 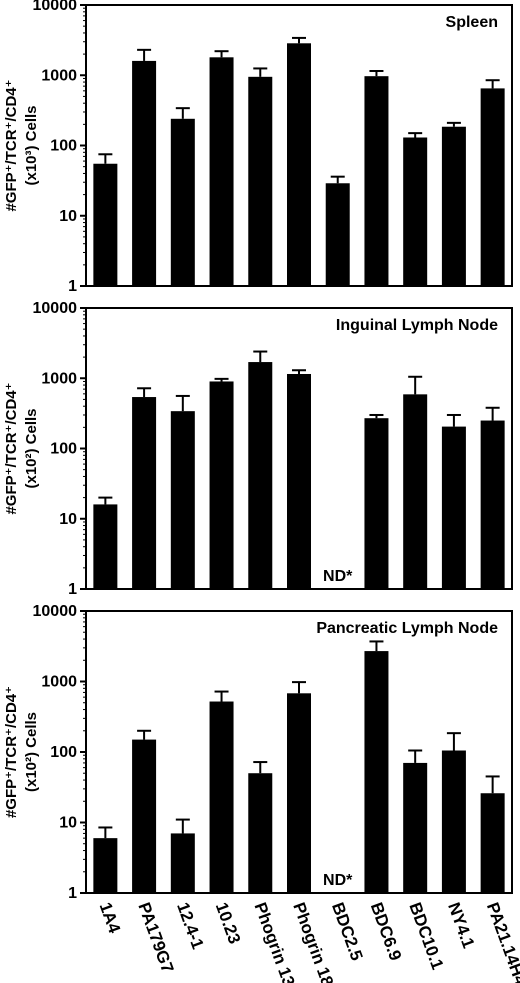 I want to click on x-category-label: Phogrin 18, so click(x=313, y=941).